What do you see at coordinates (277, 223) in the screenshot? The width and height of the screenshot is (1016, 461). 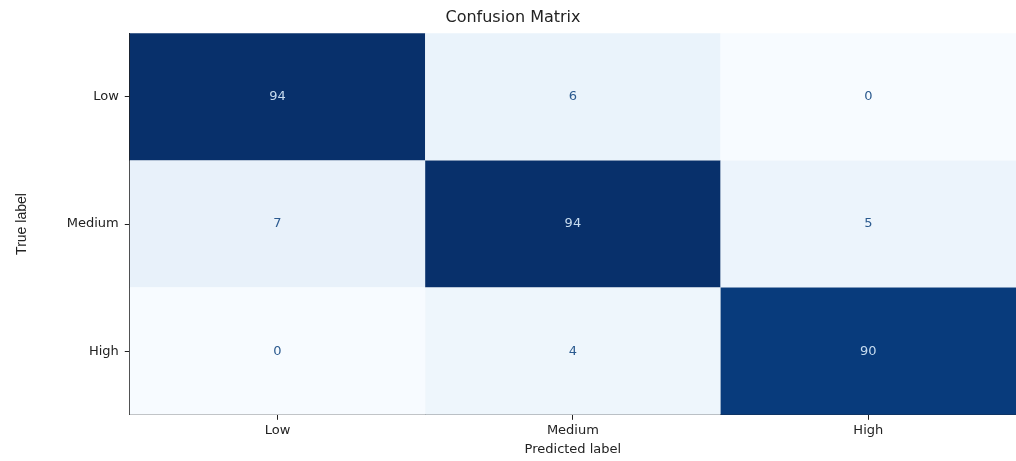 I see `data-label: 7` at bounding box center [277, 223].